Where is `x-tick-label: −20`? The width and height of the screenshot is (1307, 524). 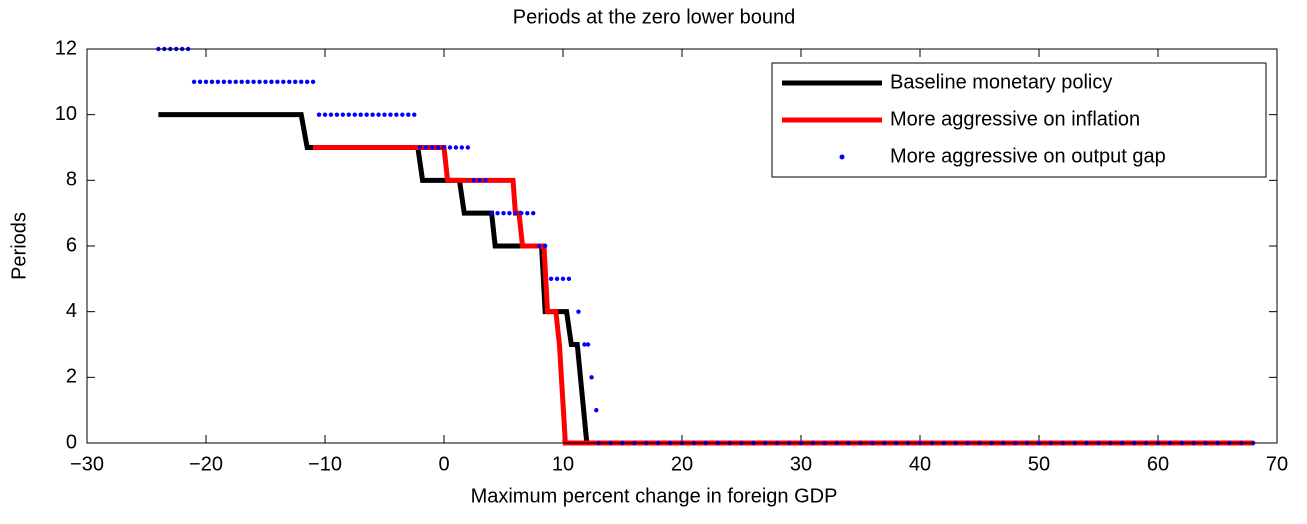
x-tick-label: −20 is located at coordinates (206, 464).